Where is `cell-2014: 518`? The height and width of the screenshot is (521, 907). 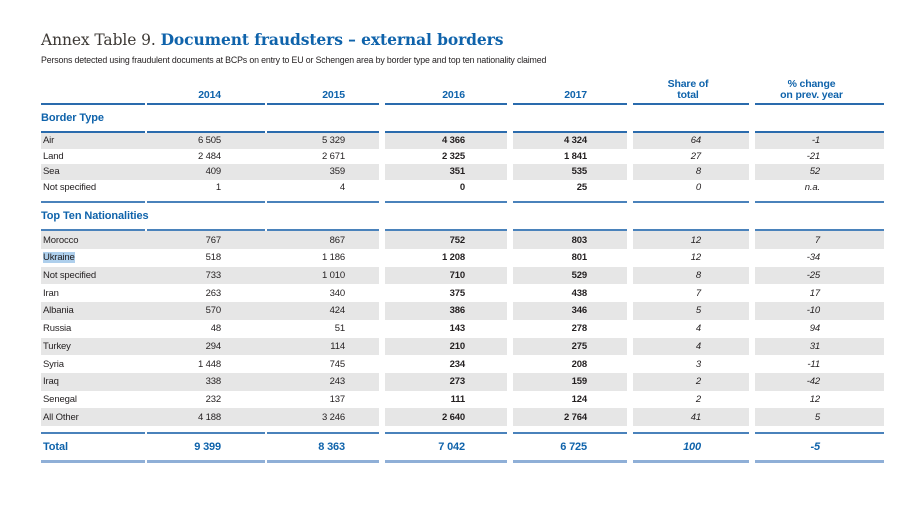 cell-2014: 518 is located at coordinates (213, 258).